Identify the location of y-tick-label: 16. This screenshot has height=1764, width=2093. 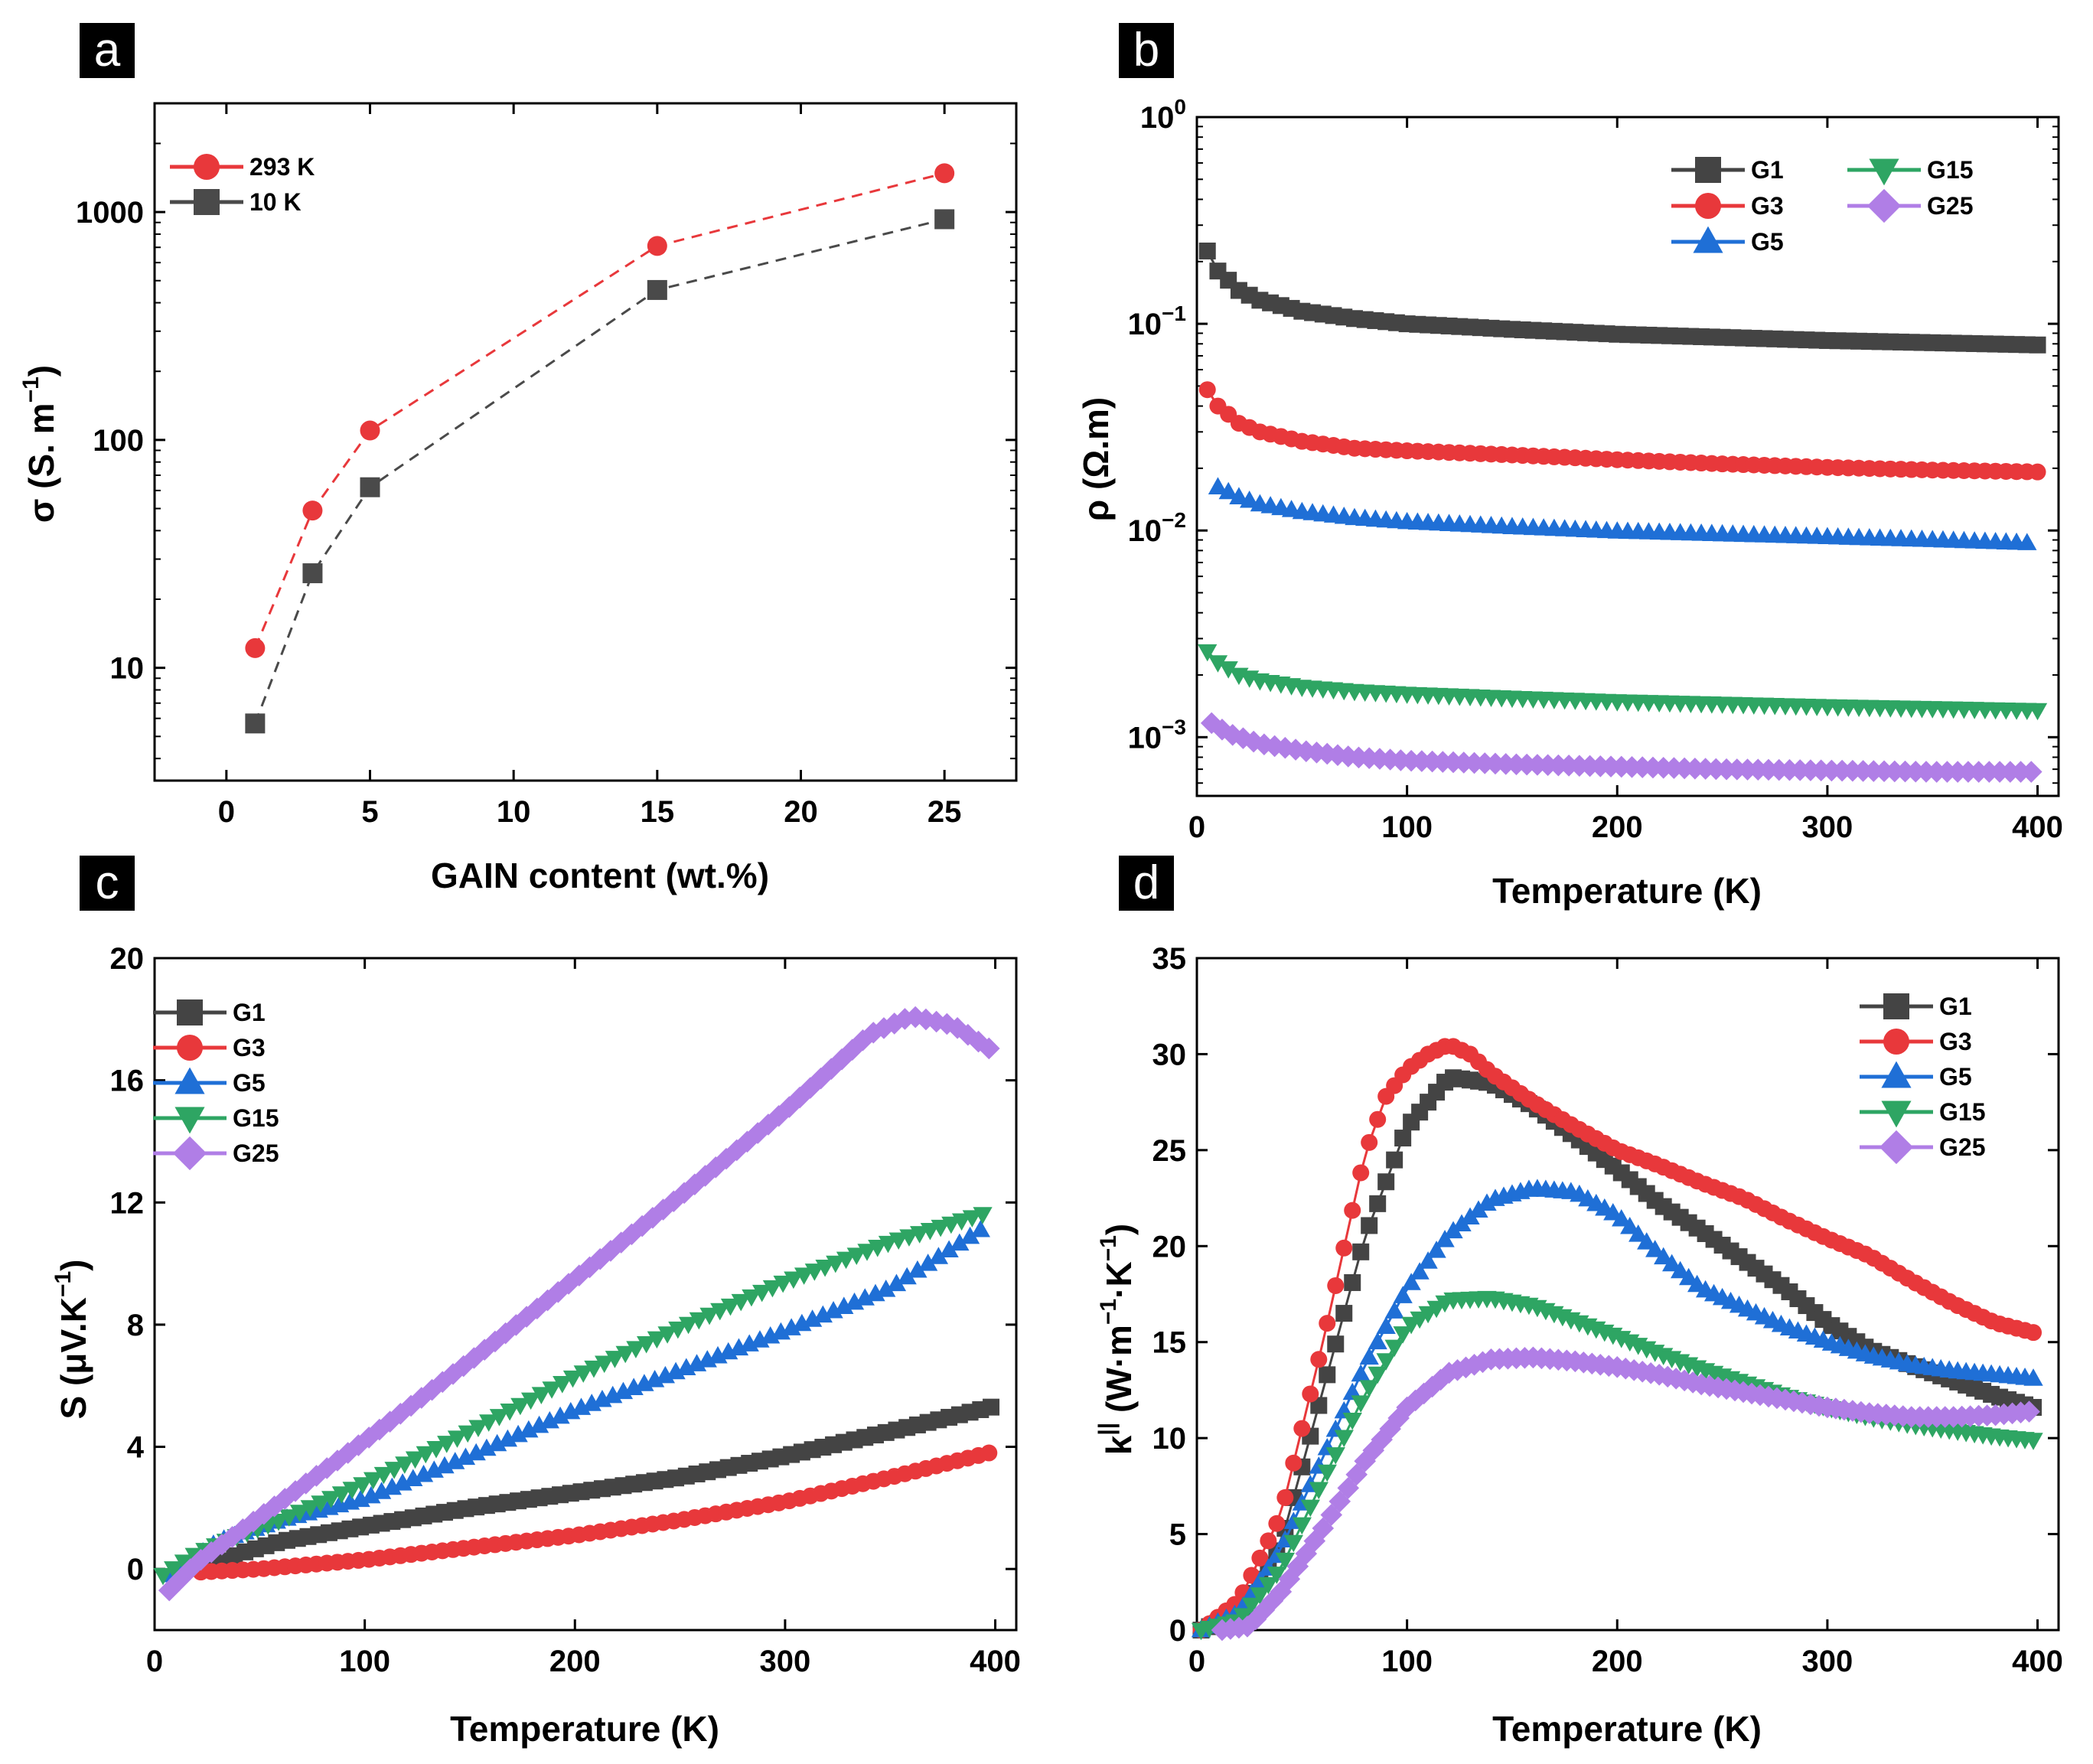
(127, 1081).